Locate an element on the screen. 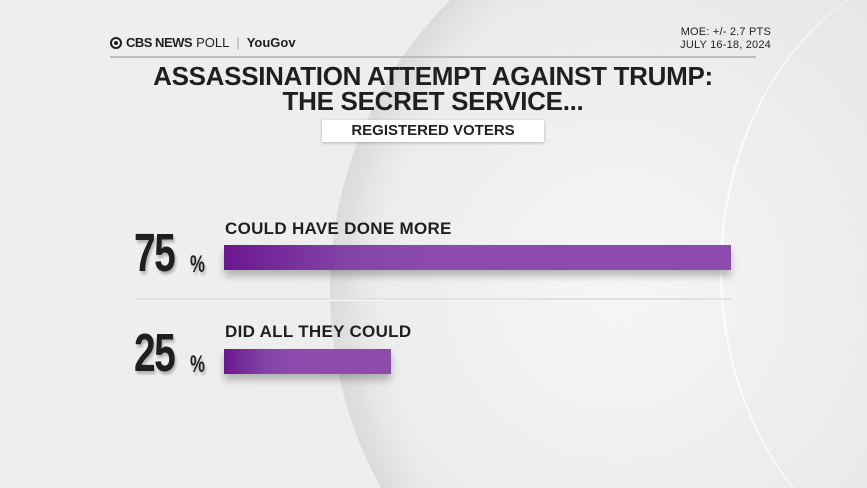 Image resolution: width=867 pixels, height=488 pixels. header-divider is located at coordinates (433, 57).